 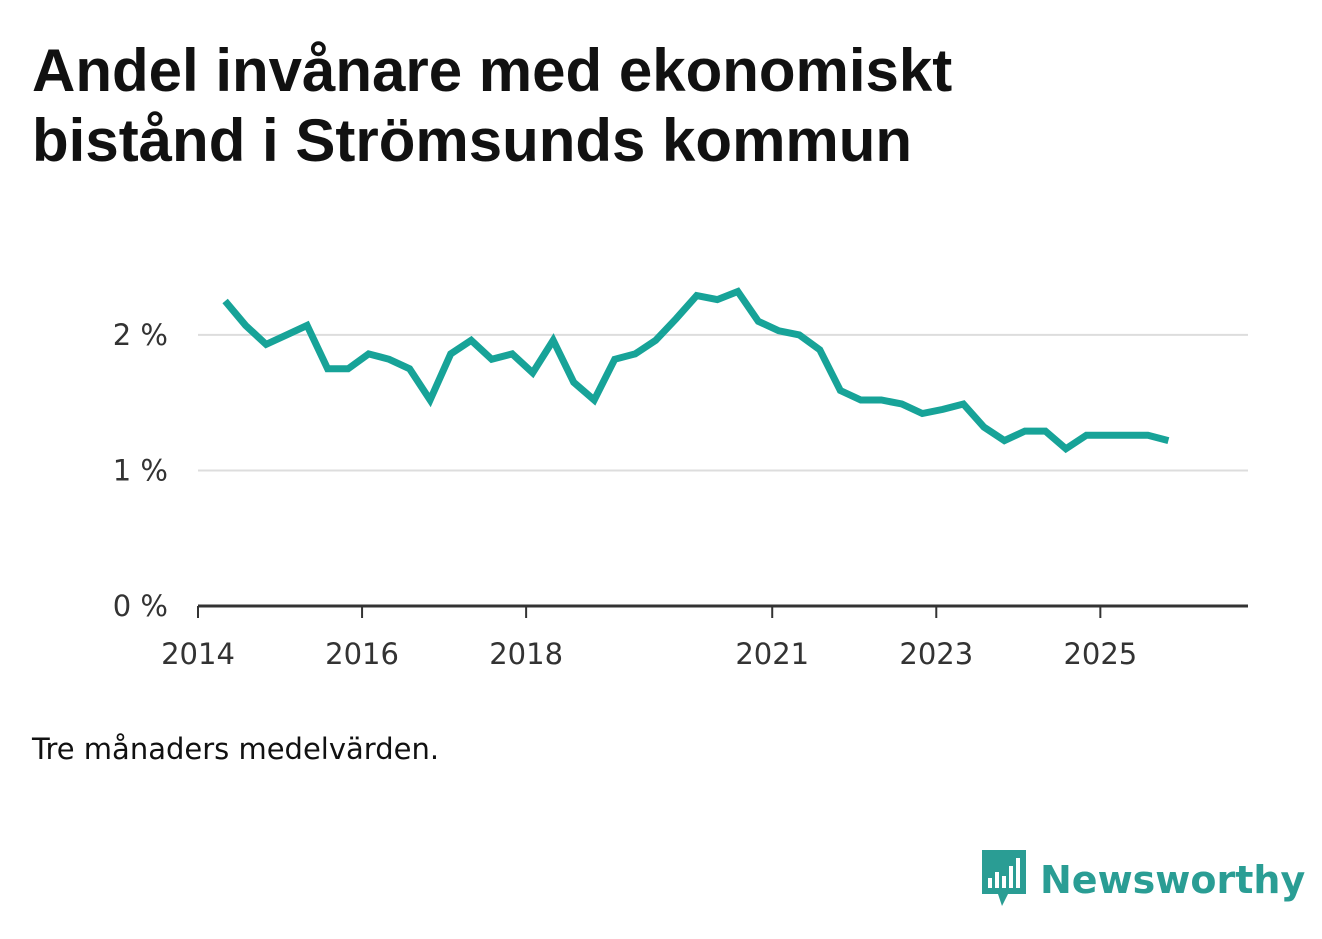 I want to click on newsworthy-logo: Newsworthy, so click(x=1142, y=880).